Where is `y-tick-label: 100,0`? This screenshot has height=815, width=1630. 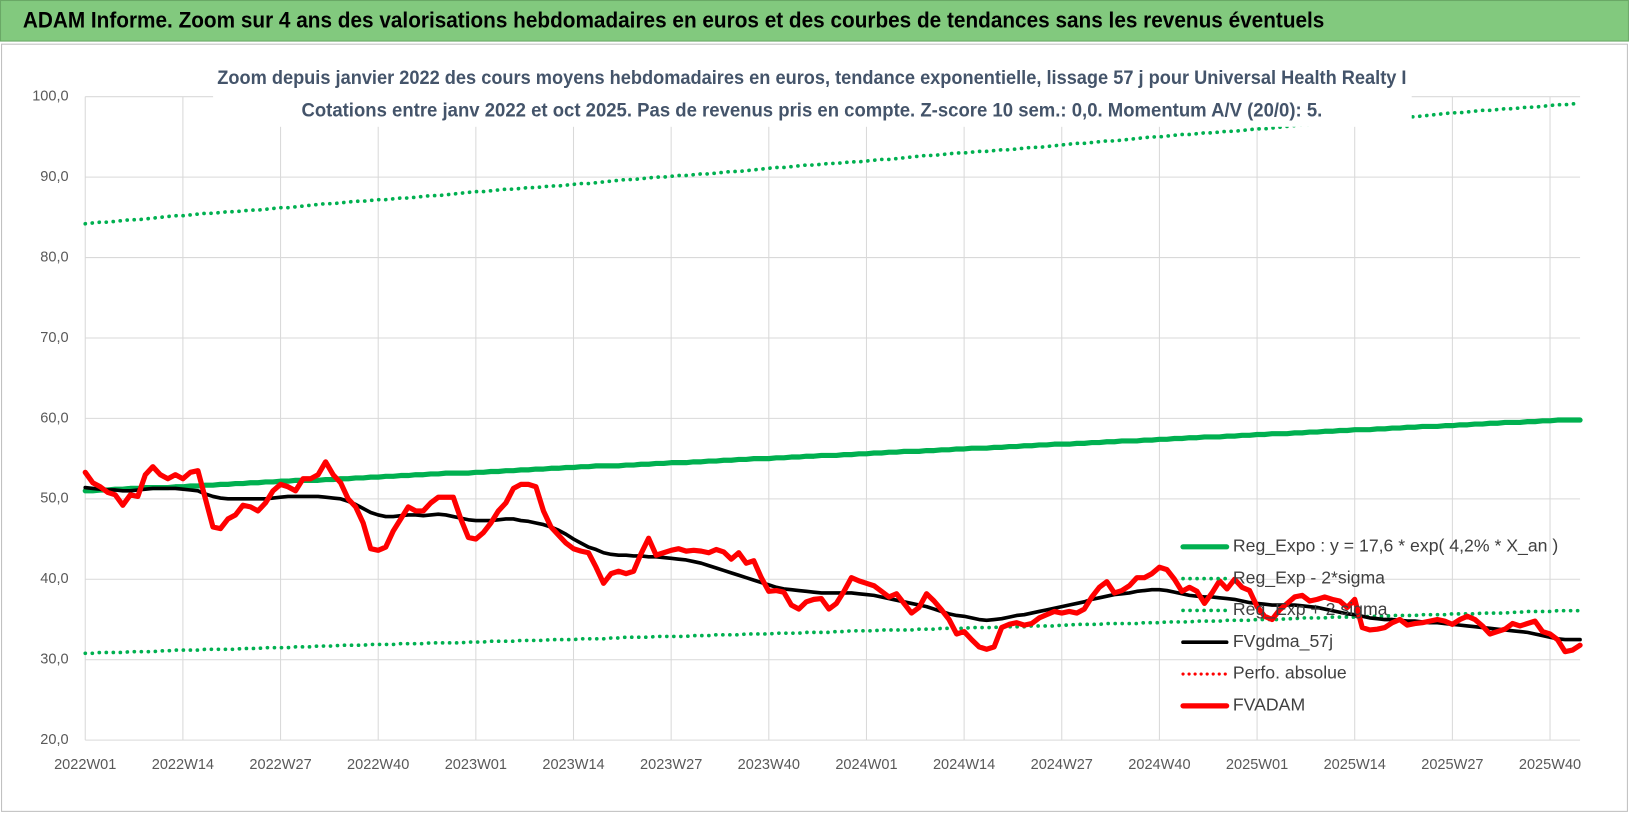
y-tick-label: 100,0 is located at coordinates (50, 97).